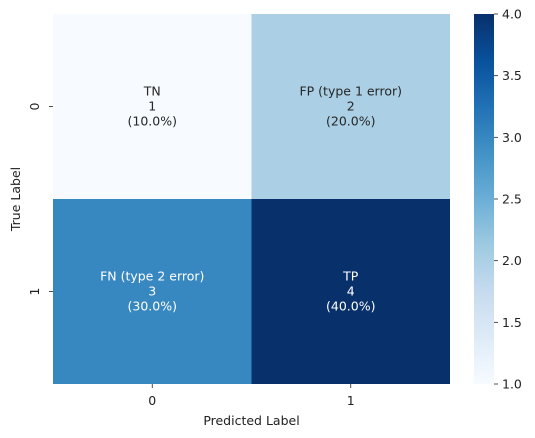  I want to click on x-axis-label: Predicted Label, so click(251, 420).